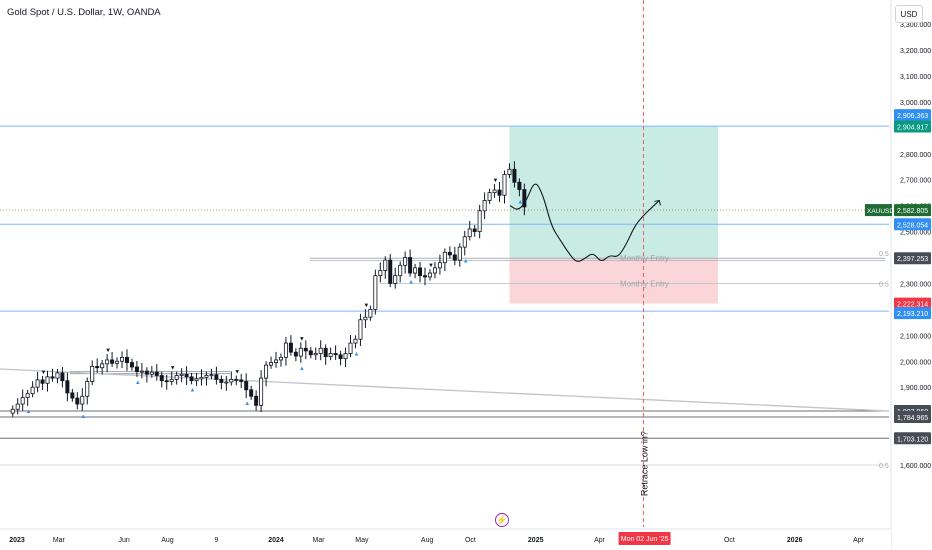 The height and width of the screenshot is (550, 932). I want to click on time-axis-bg, so click(445, 539).